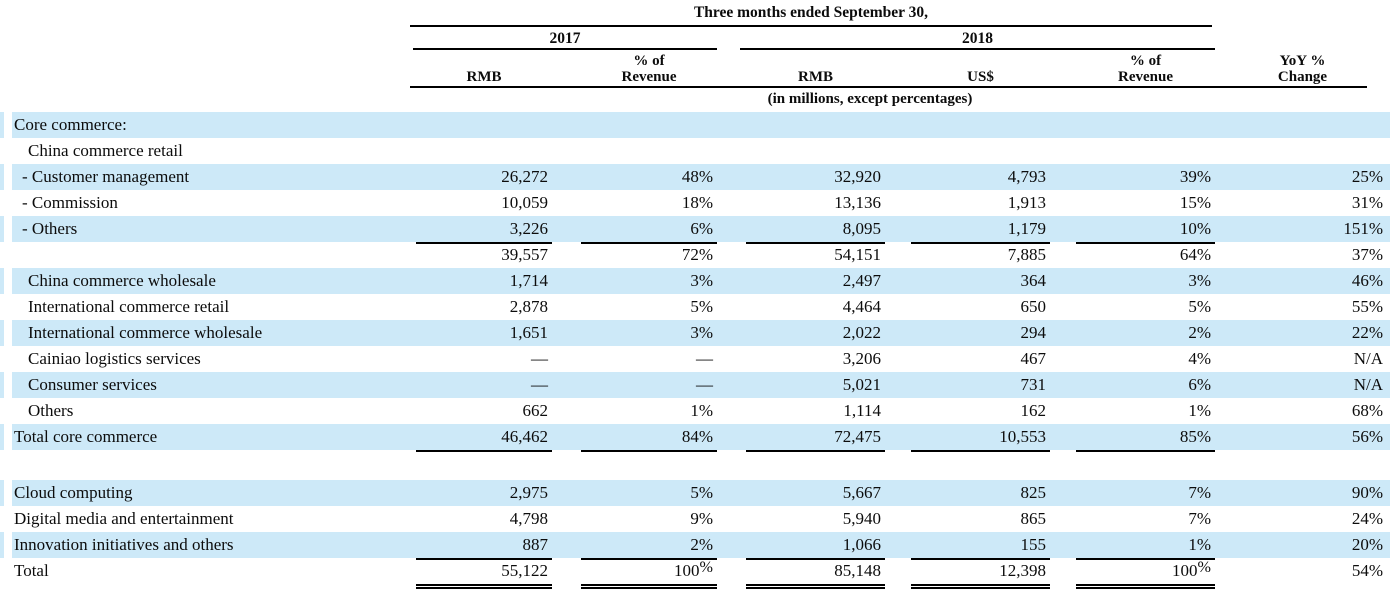  I want to click on cell-2018-pct-of-revenue: 6%, so click(1199, 384).